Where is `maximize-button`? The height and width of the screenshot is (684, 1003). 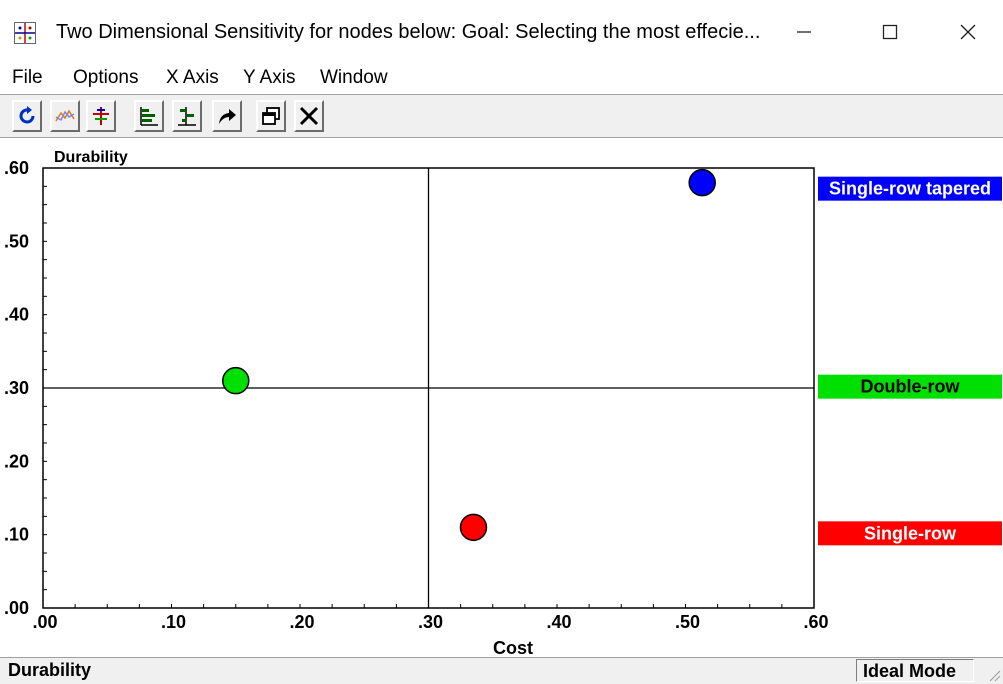
maximize-button is located at coordinates (890, 32).